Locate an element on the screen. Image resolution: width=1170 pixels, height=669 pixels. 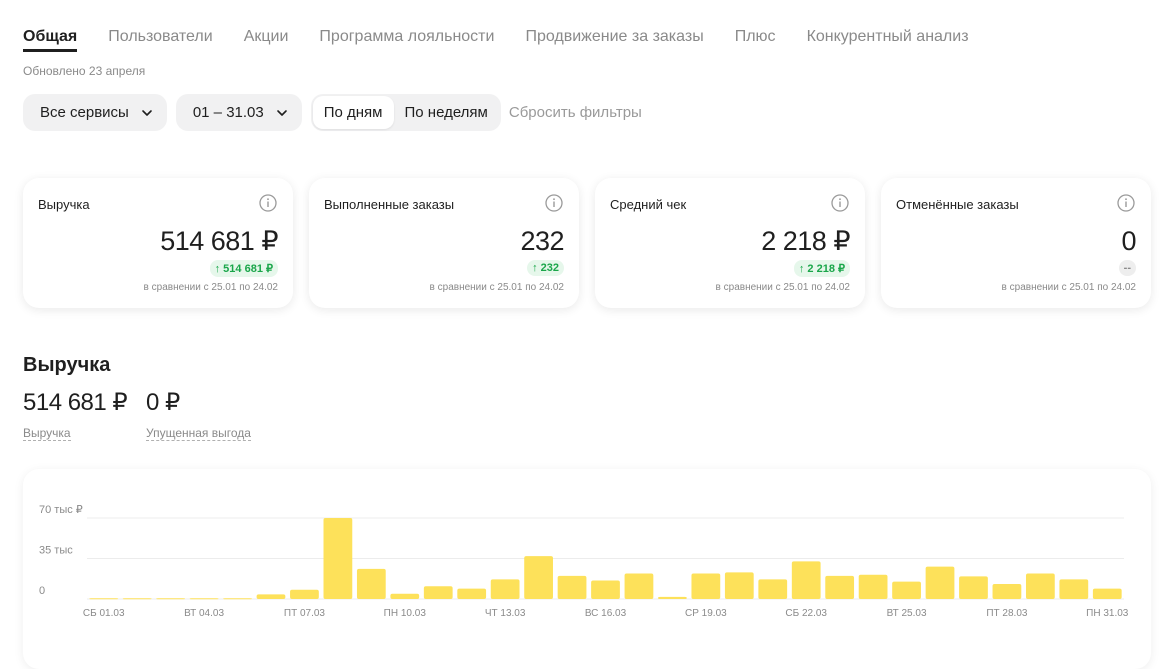
kpi-title: Отменённые заказы is located at coordinates (957, 204).